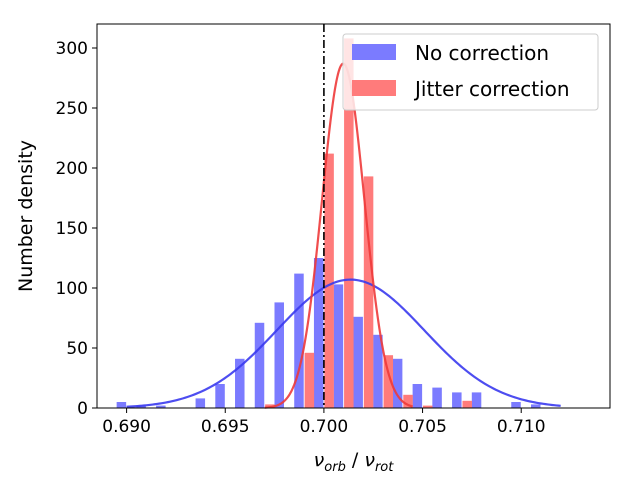  Describe the element at coordinates (324, 427) in the screenshot. I see `x-tick-label-2: 0.700` at that location.